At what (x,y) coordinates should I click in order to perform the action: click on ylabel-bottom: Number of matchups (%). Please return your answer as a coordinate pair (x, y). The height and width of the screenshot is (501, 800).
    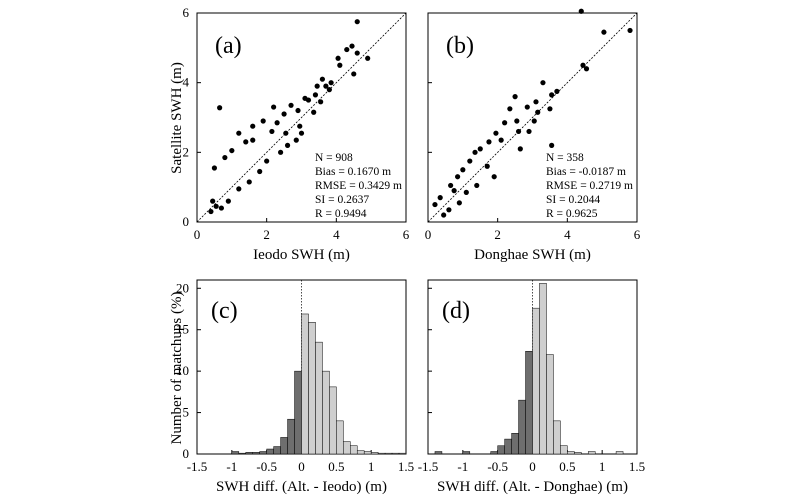
    Looking at the image, I should click on (177, 368).